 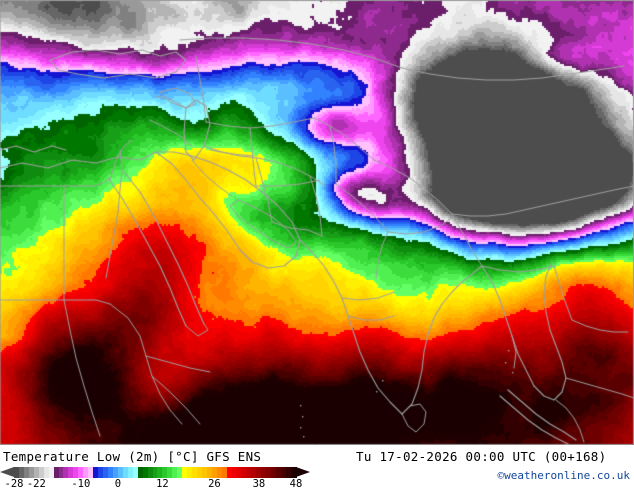 I want to click on map-datetime: Tu 17-02-2026 00:00 UTC (00+168), so click(x=481, y=456).